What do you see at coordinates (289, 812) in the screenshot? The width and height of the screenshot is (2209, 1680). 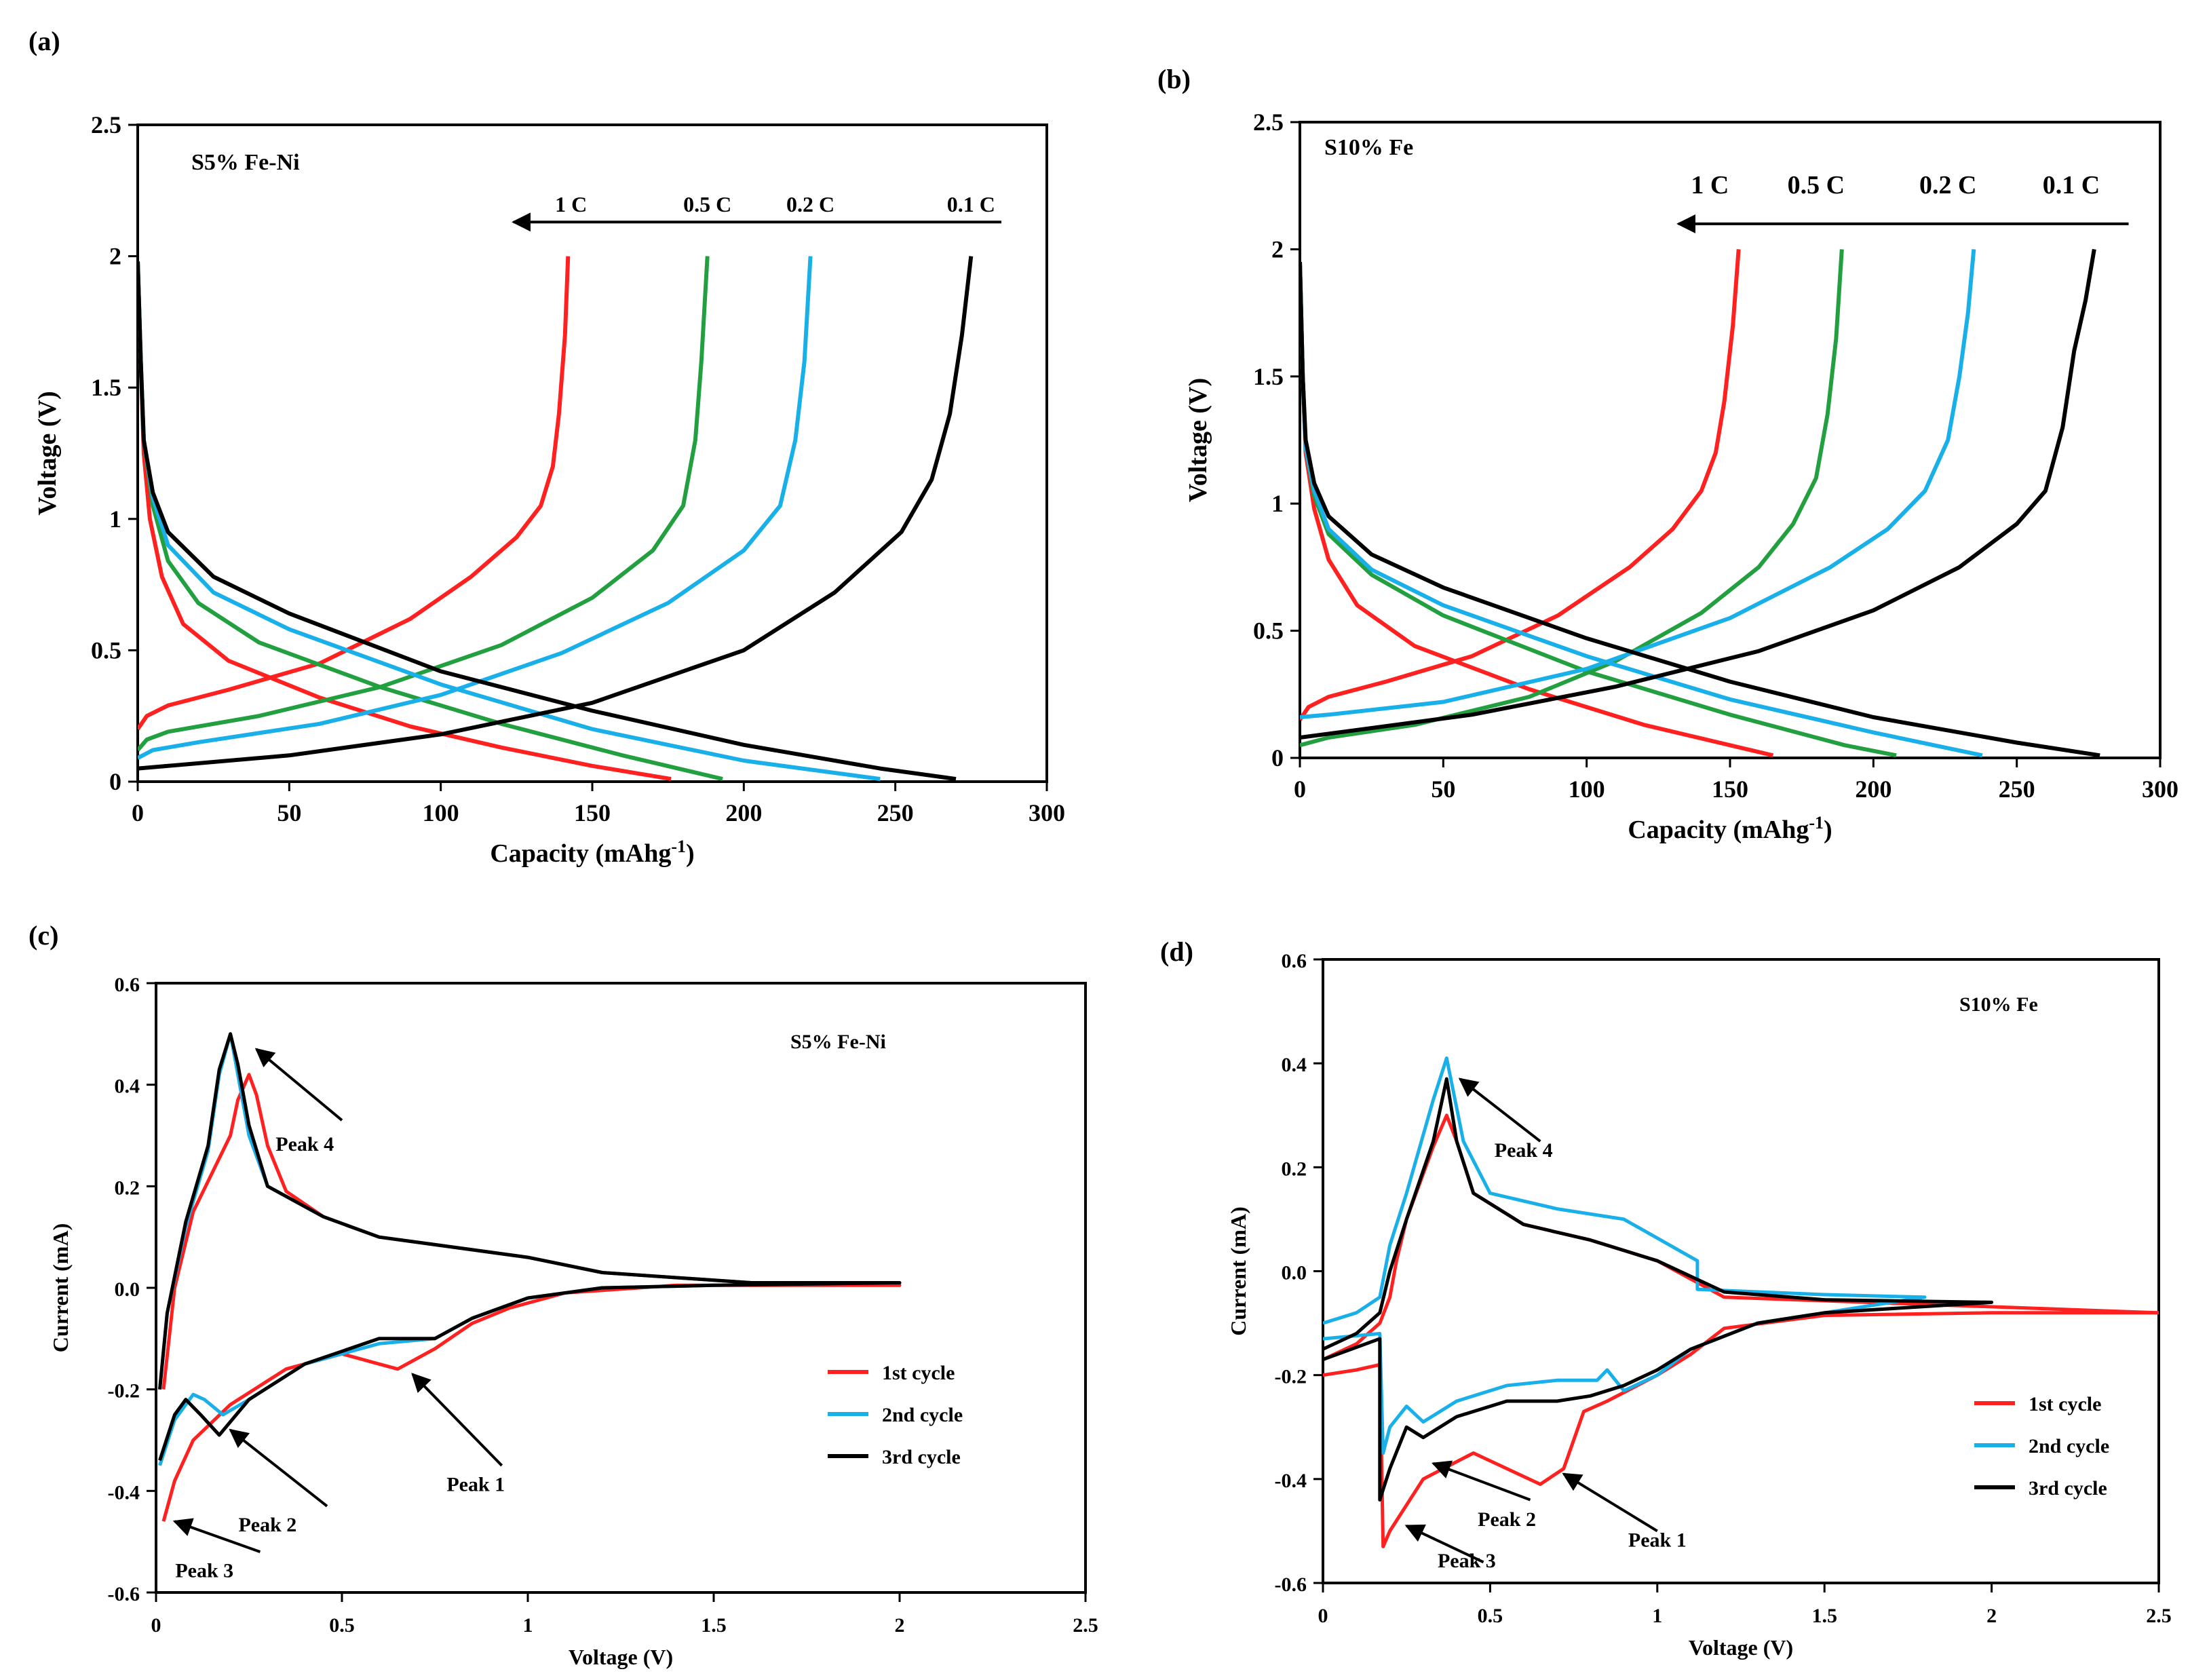 I see `x-tick-label: 50` at bounding box center [289, 812].